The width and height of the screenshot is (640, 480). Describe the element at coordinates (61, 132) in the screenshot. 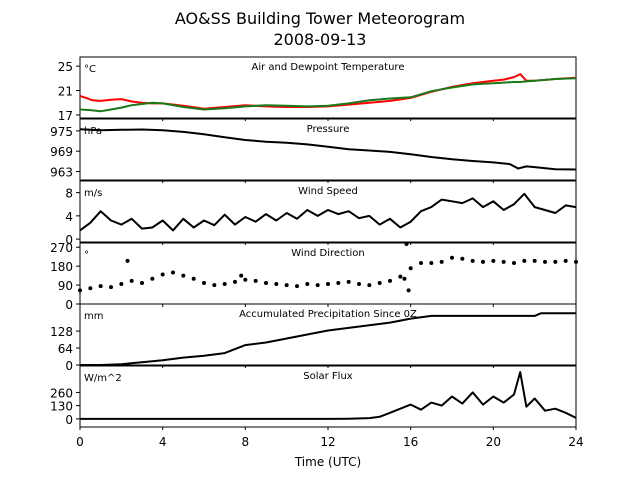

I see `y-tick-label: 975` at that location.